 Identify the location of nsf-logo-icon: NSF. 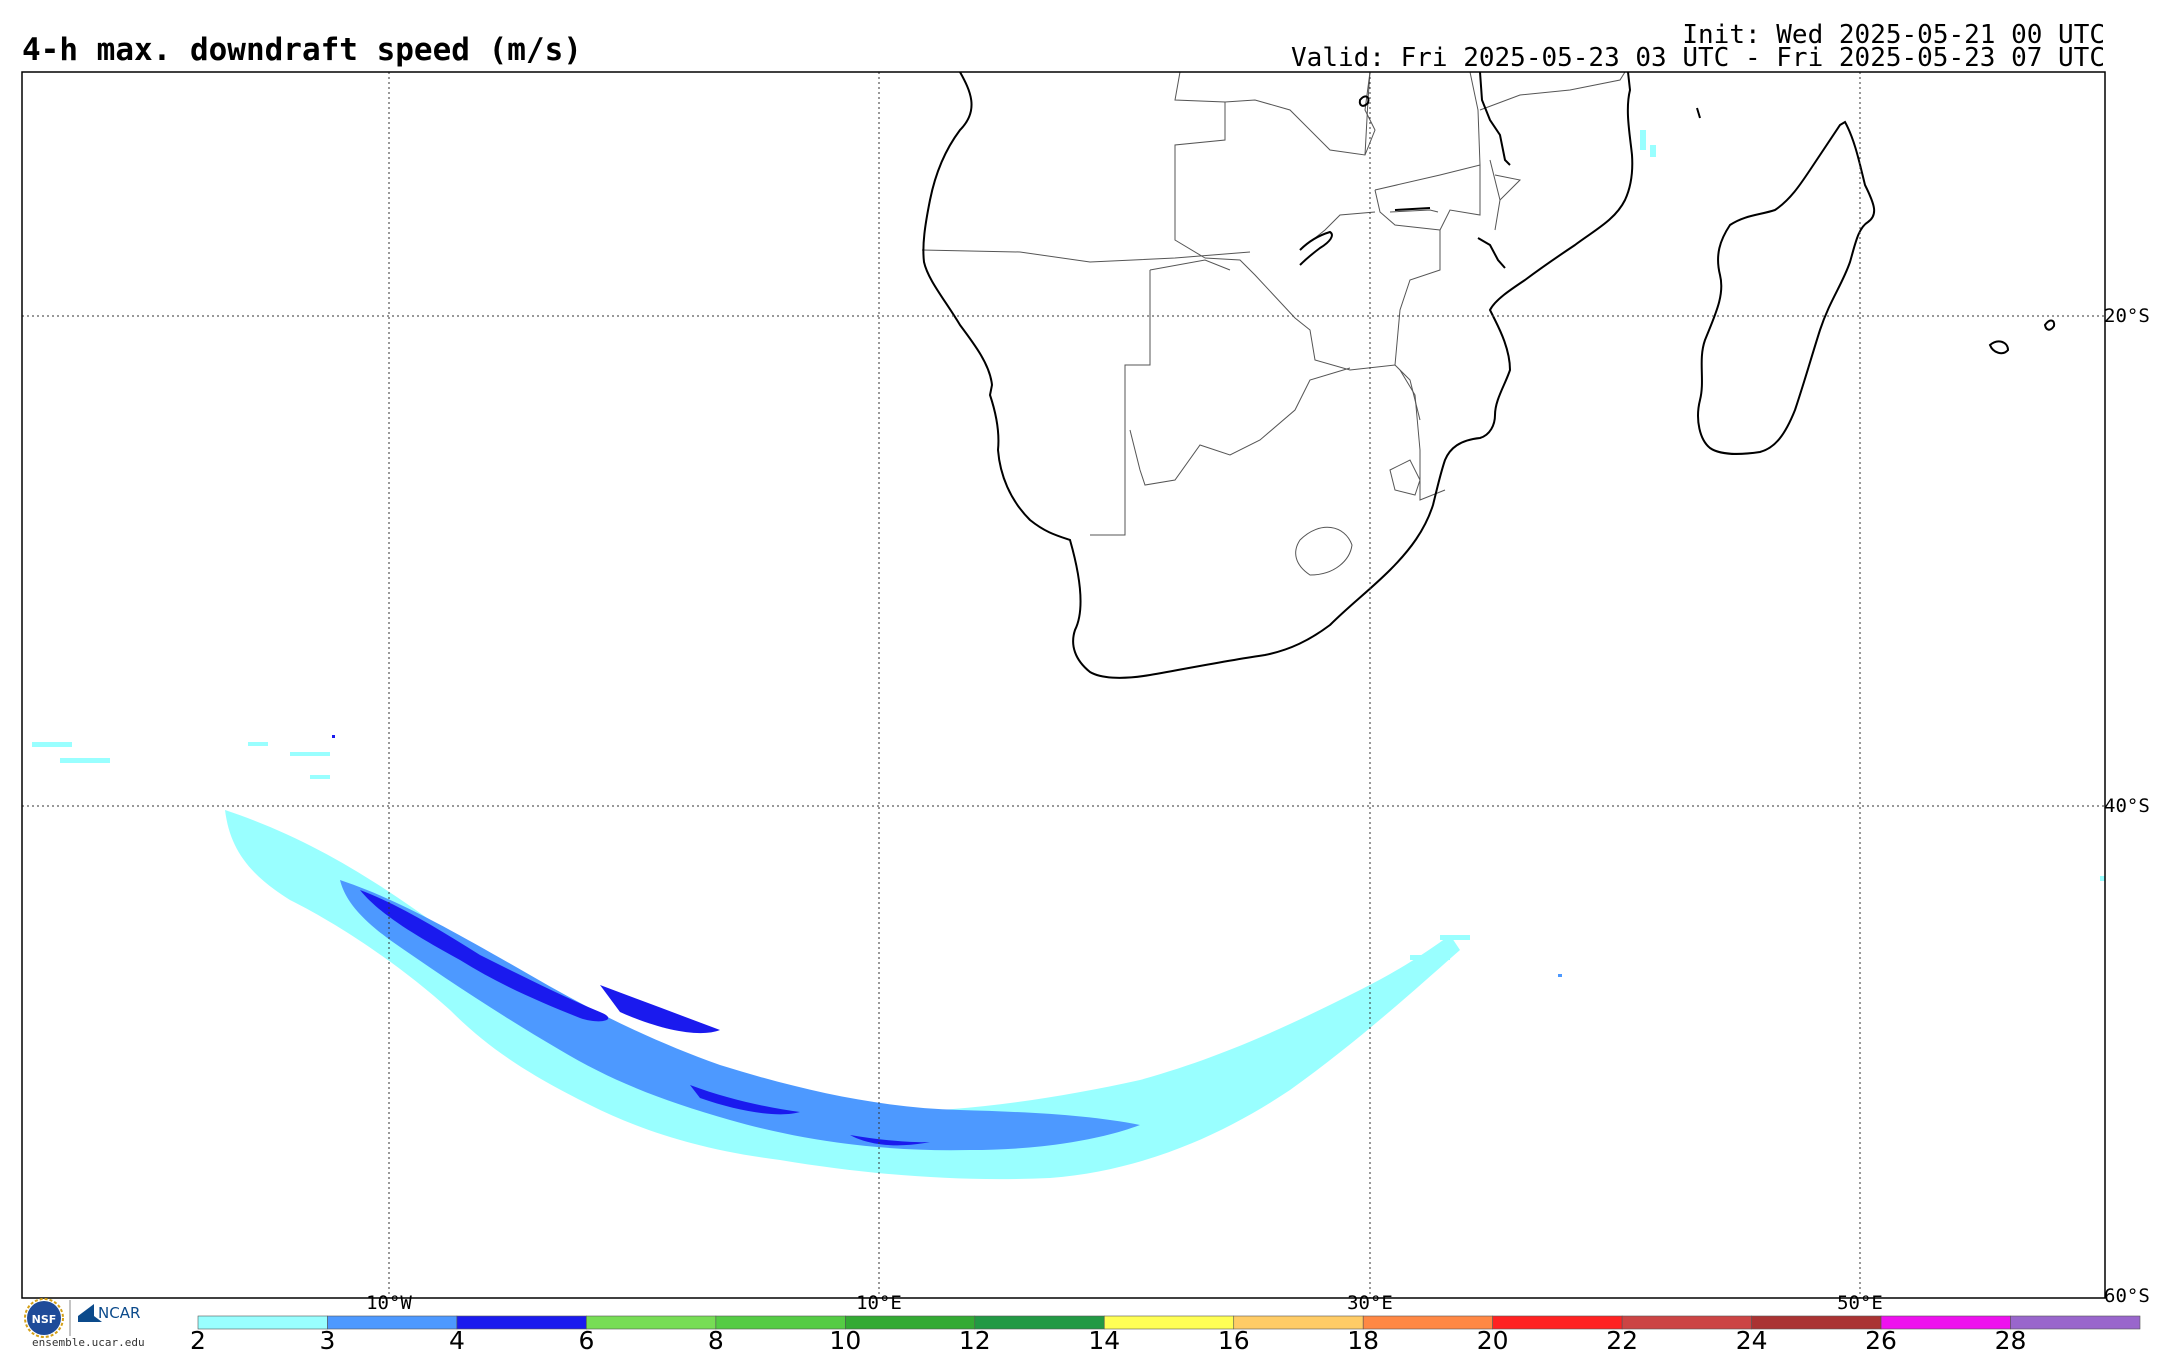
(44, 1318).